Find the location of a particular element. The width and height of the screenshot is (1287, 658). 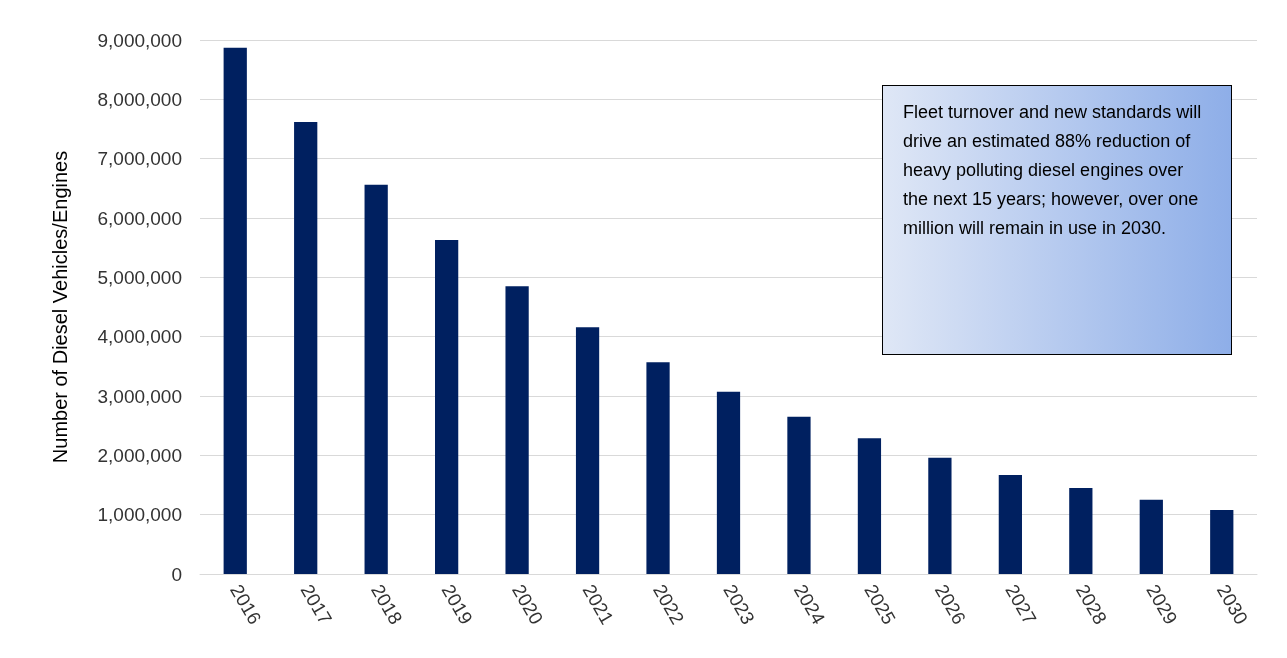

y-tick-label: 7,000,000 is located at coordinates (139, 159).